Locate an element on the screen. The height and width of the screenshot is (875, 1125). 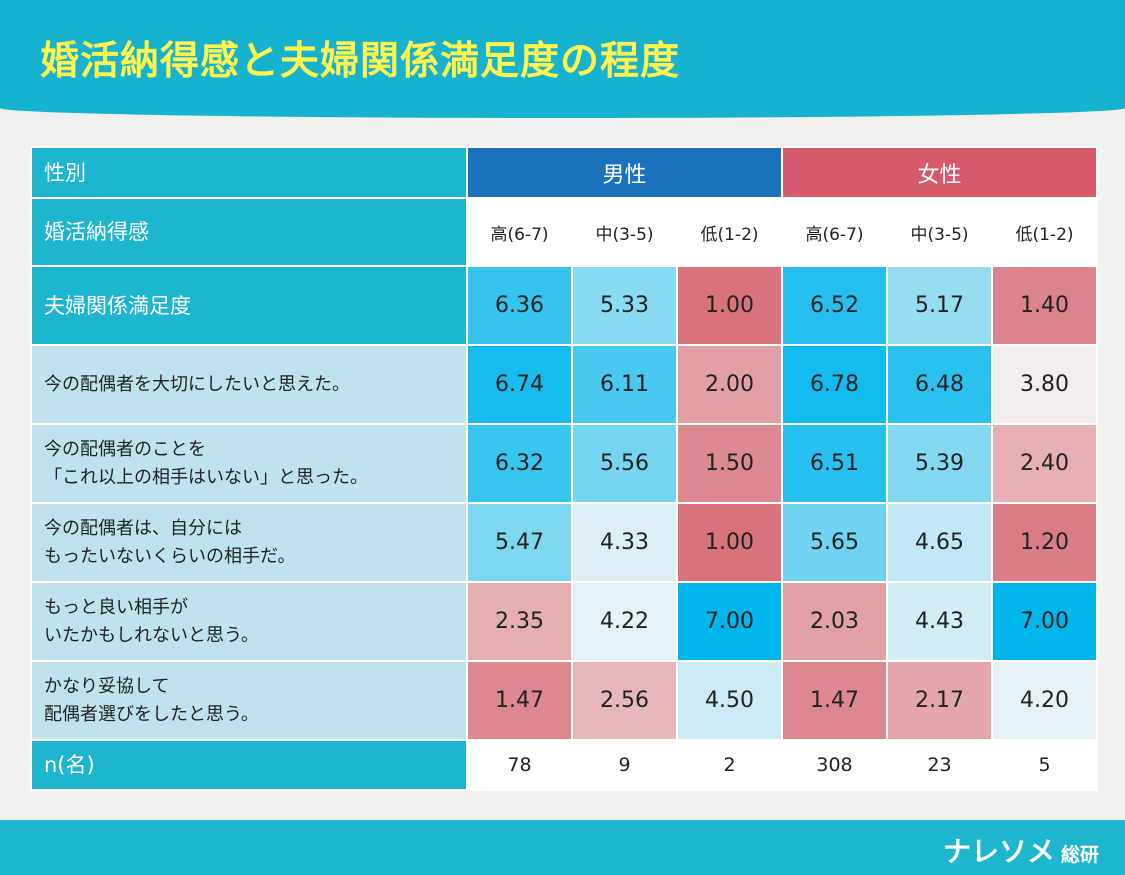
row-label: 今の配偶者のことを「これ以上の相手はいない」と思った。 is located at coordinates (249, 463).